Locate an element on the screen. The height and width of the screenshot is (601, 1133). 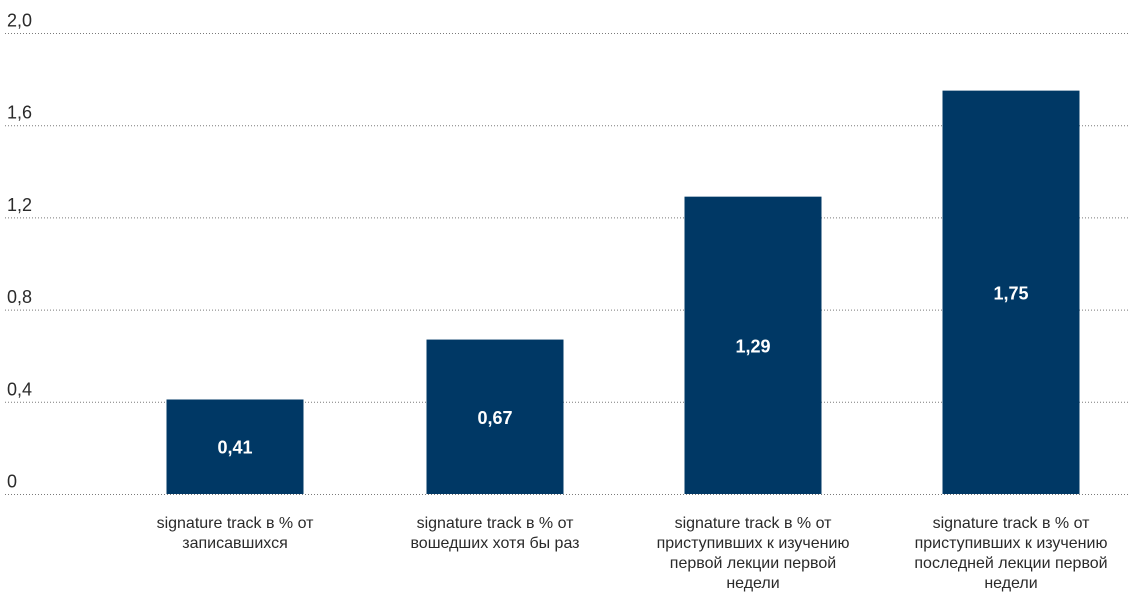
y-tick-label: 0,8 is located at coordinates (19, 297).